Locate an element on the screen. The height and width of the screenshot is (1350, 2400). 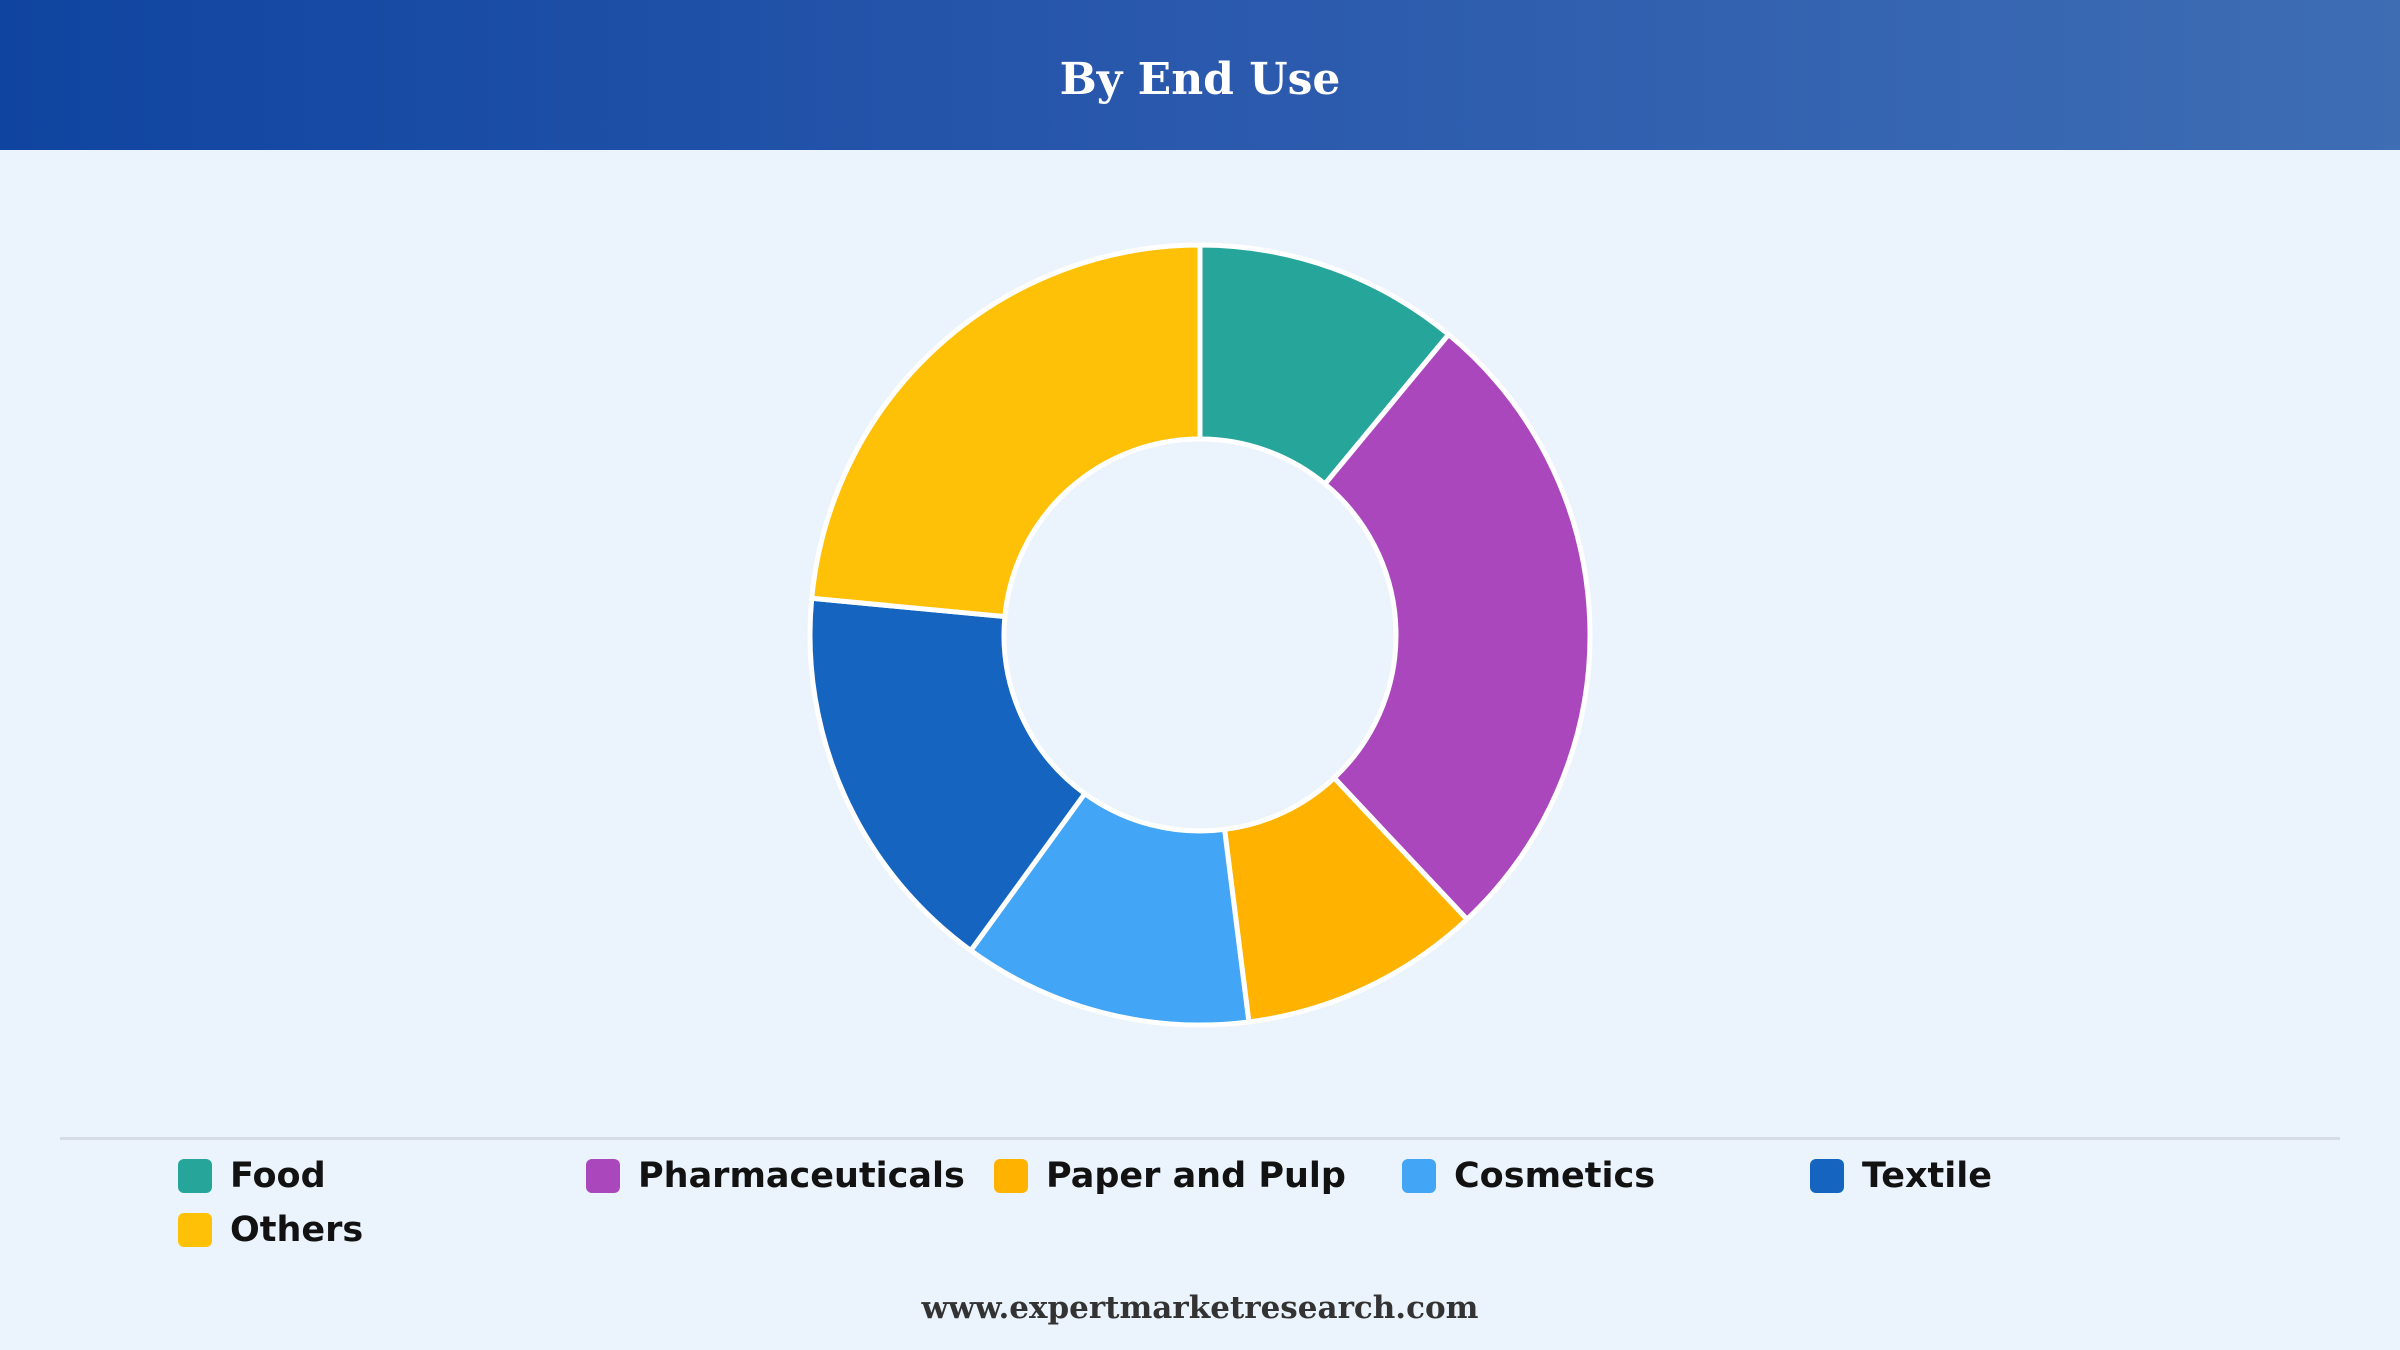
legend-item-paper-and-pulp: Paper and Pulp is located at coordinates (1170, 1176).